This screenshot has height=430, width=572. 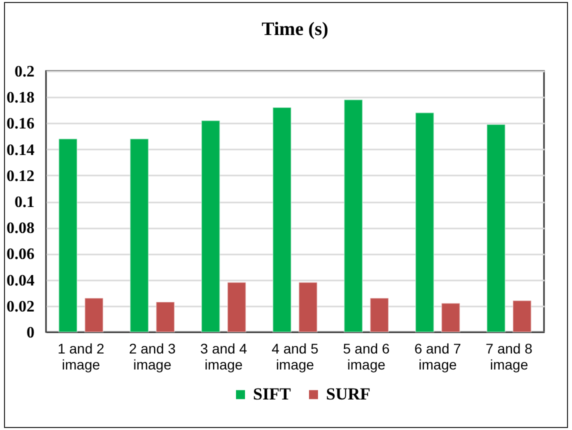 I want to click on y-tick-label: 0.08, so click(x=20, y=229).